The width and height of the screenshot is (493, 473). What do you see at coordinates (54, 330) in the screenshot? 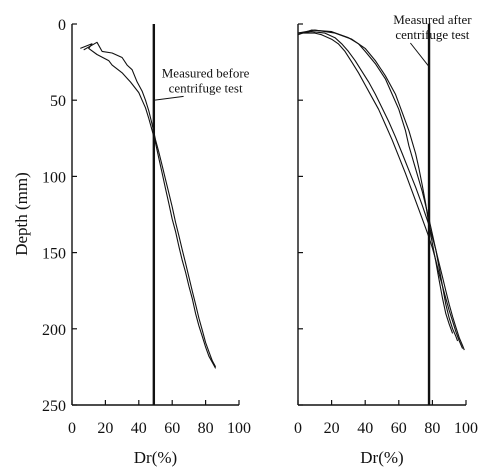
I see `y-tick-label: 200` at bounding box center [54, 330].